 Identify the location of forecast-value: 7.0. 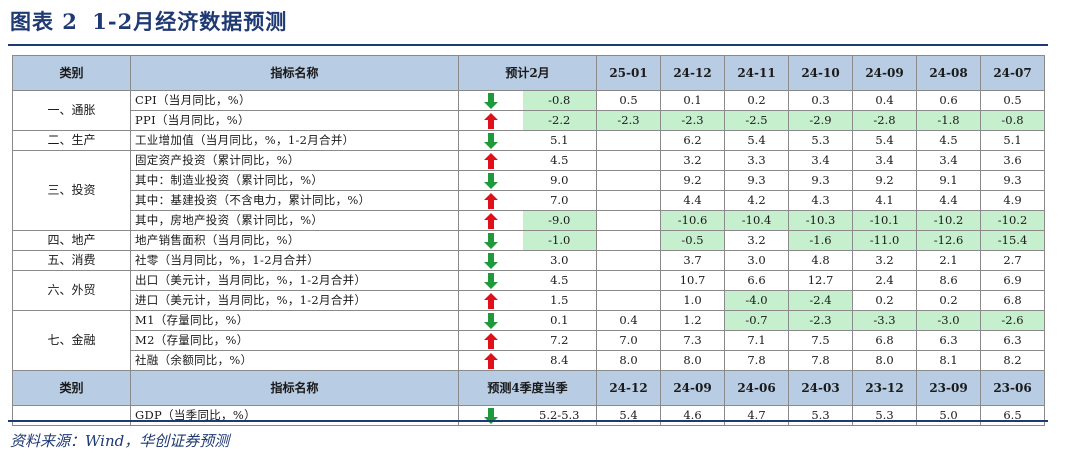
(560, 200).